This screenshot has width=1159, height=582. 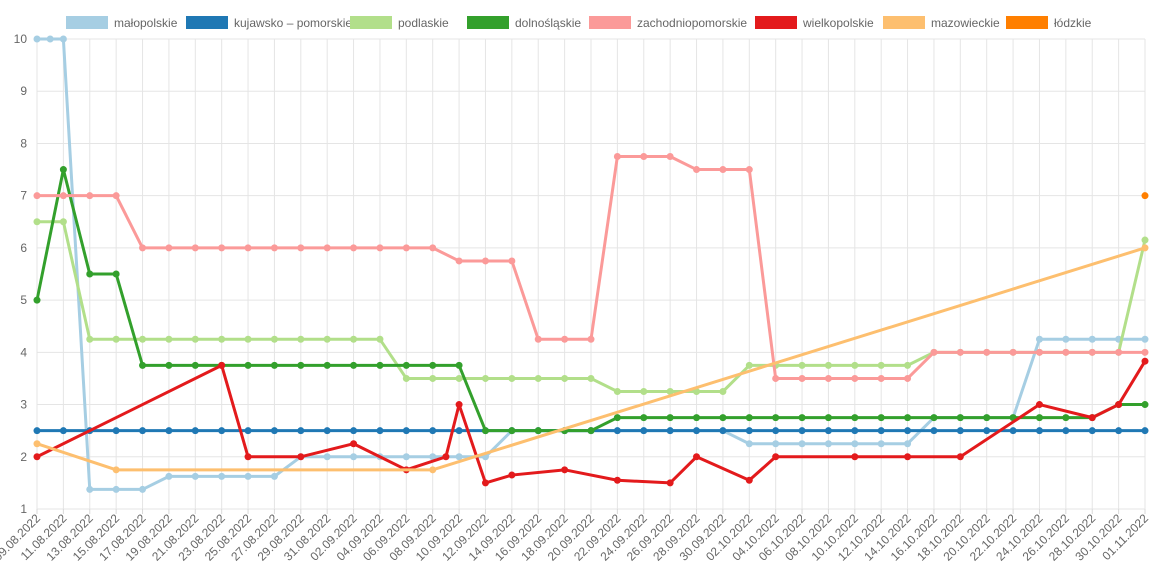 I want to click on legend-item: wielkopolskie, so click(x=814, y=23).